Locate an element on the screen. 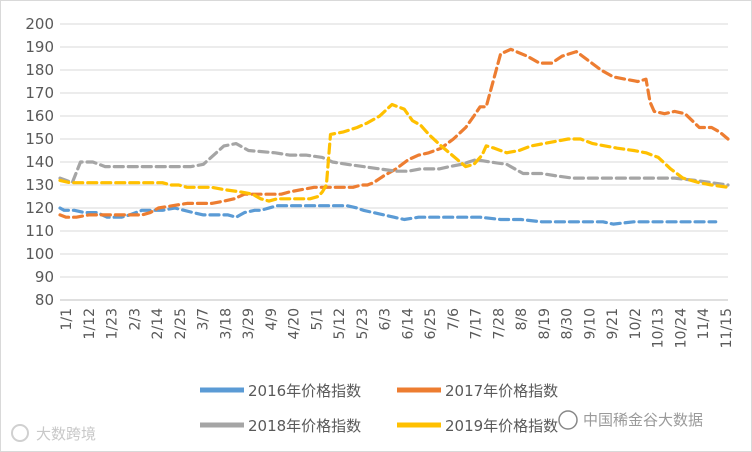  watermark-left: 大数跨境 is located at coordinates (53, 433).